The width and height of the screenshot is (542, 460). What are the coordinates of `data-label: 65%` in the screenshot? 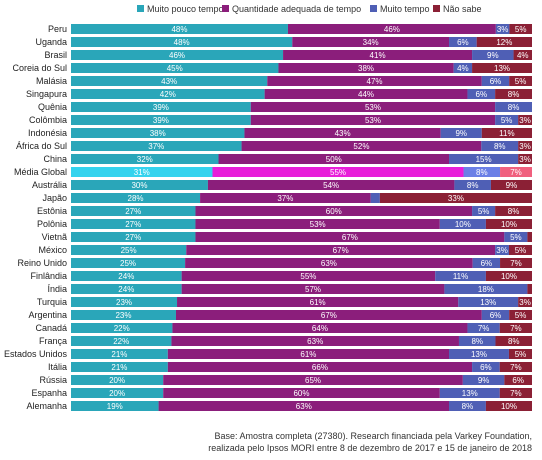 It's located at (313, 380).